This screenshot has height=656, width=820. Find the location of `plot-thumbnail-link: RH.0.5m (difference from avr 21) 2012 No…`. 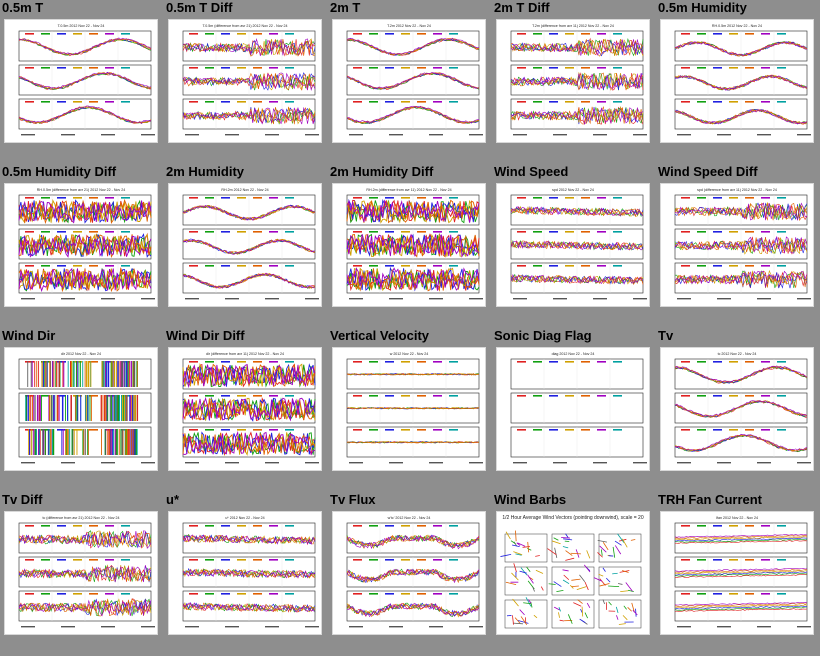

plot-thumbnail-link: RH.0.5m (difference from avr 21) 2012 No… is located at coordinates (81, 245).